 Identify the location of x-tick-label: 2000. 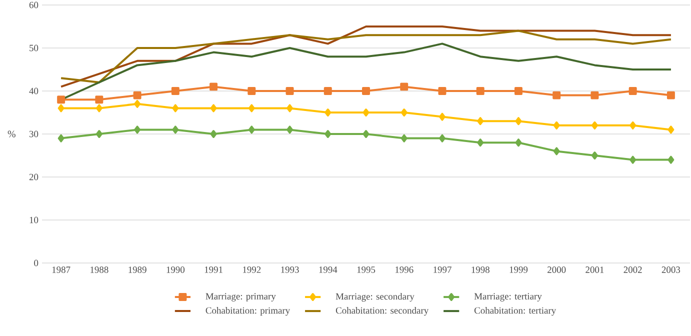
(557, 269).